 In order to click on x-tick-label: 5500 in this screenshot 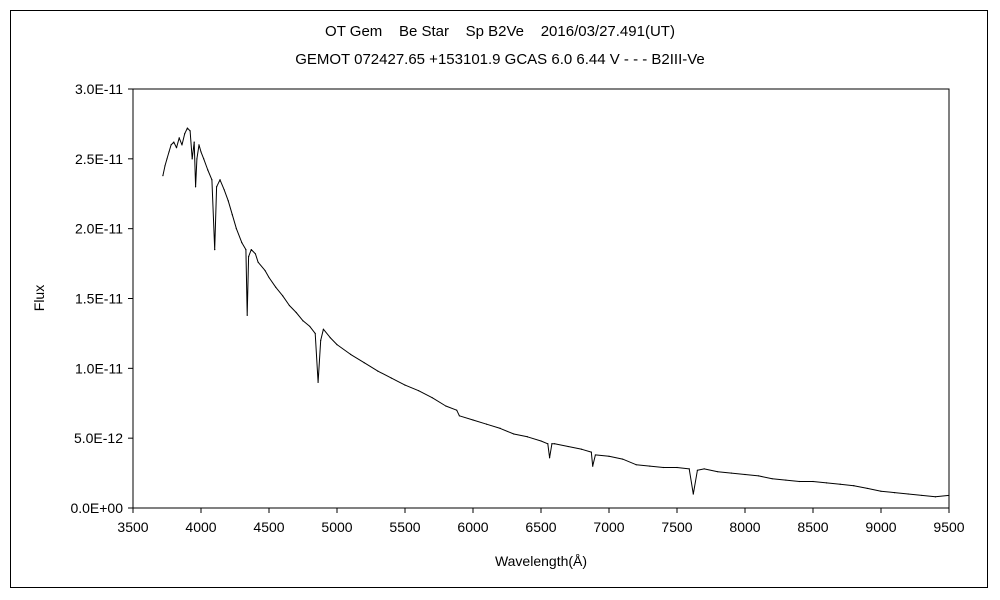, I will do `click(404, 527)`.